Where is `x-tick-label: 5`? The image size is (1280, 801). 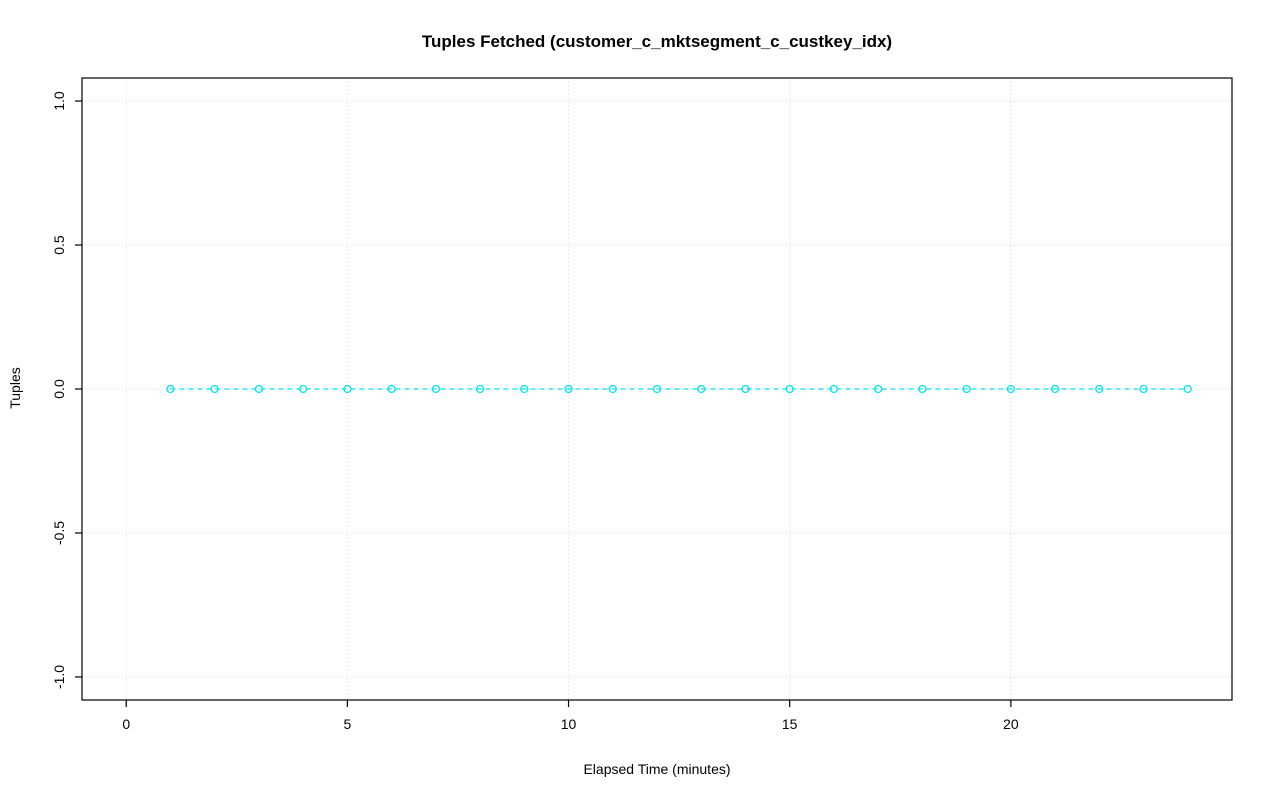 x-tick-label: 5 is located at coordinates (347, 724).